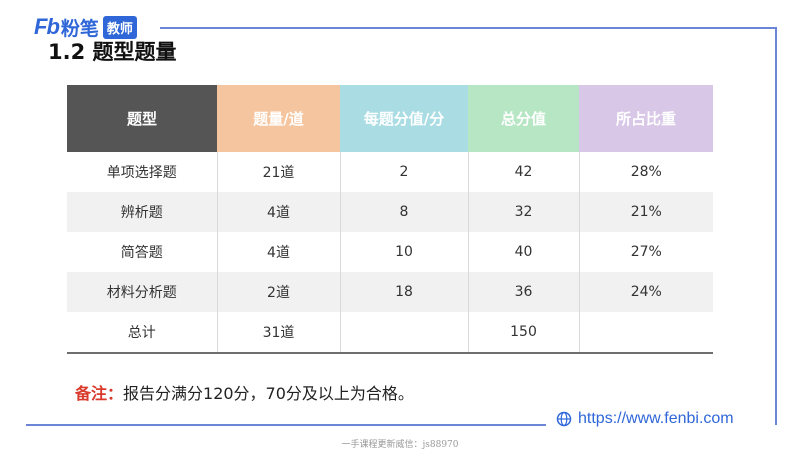 The image size is (800, 450). I want to click on website-url: https://www.fenbi.com, so click(656, 418).